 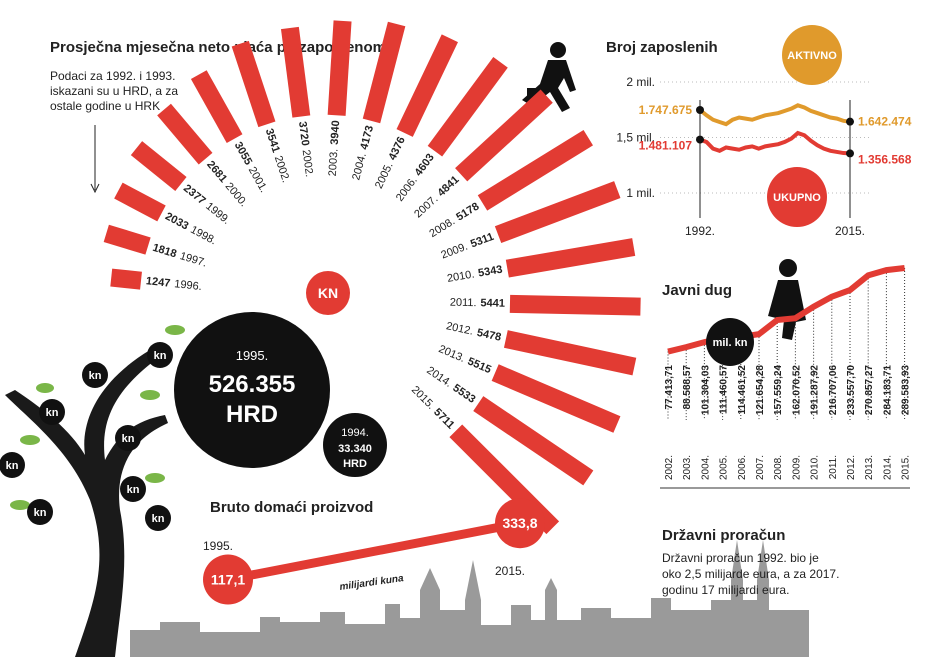 I want to click on callout-small-value: 33.340, so click(x=355, y=449).